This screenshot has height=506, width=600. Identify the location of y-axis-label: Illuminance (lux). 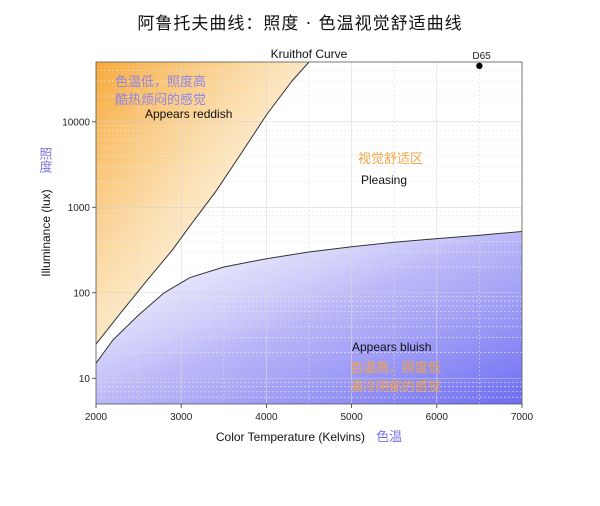
(46, 232).